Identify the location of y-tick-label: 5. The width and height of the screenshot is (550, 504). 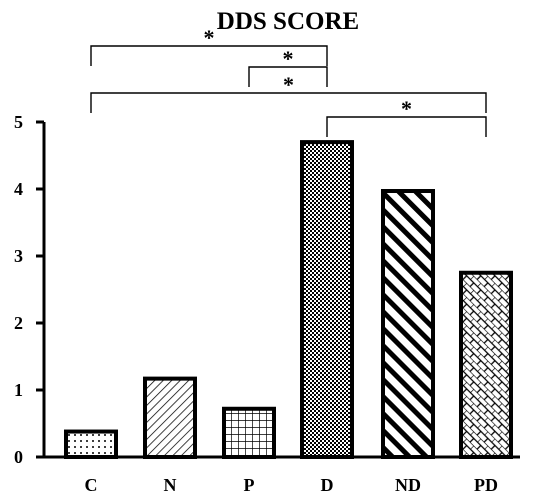
(18, 122).